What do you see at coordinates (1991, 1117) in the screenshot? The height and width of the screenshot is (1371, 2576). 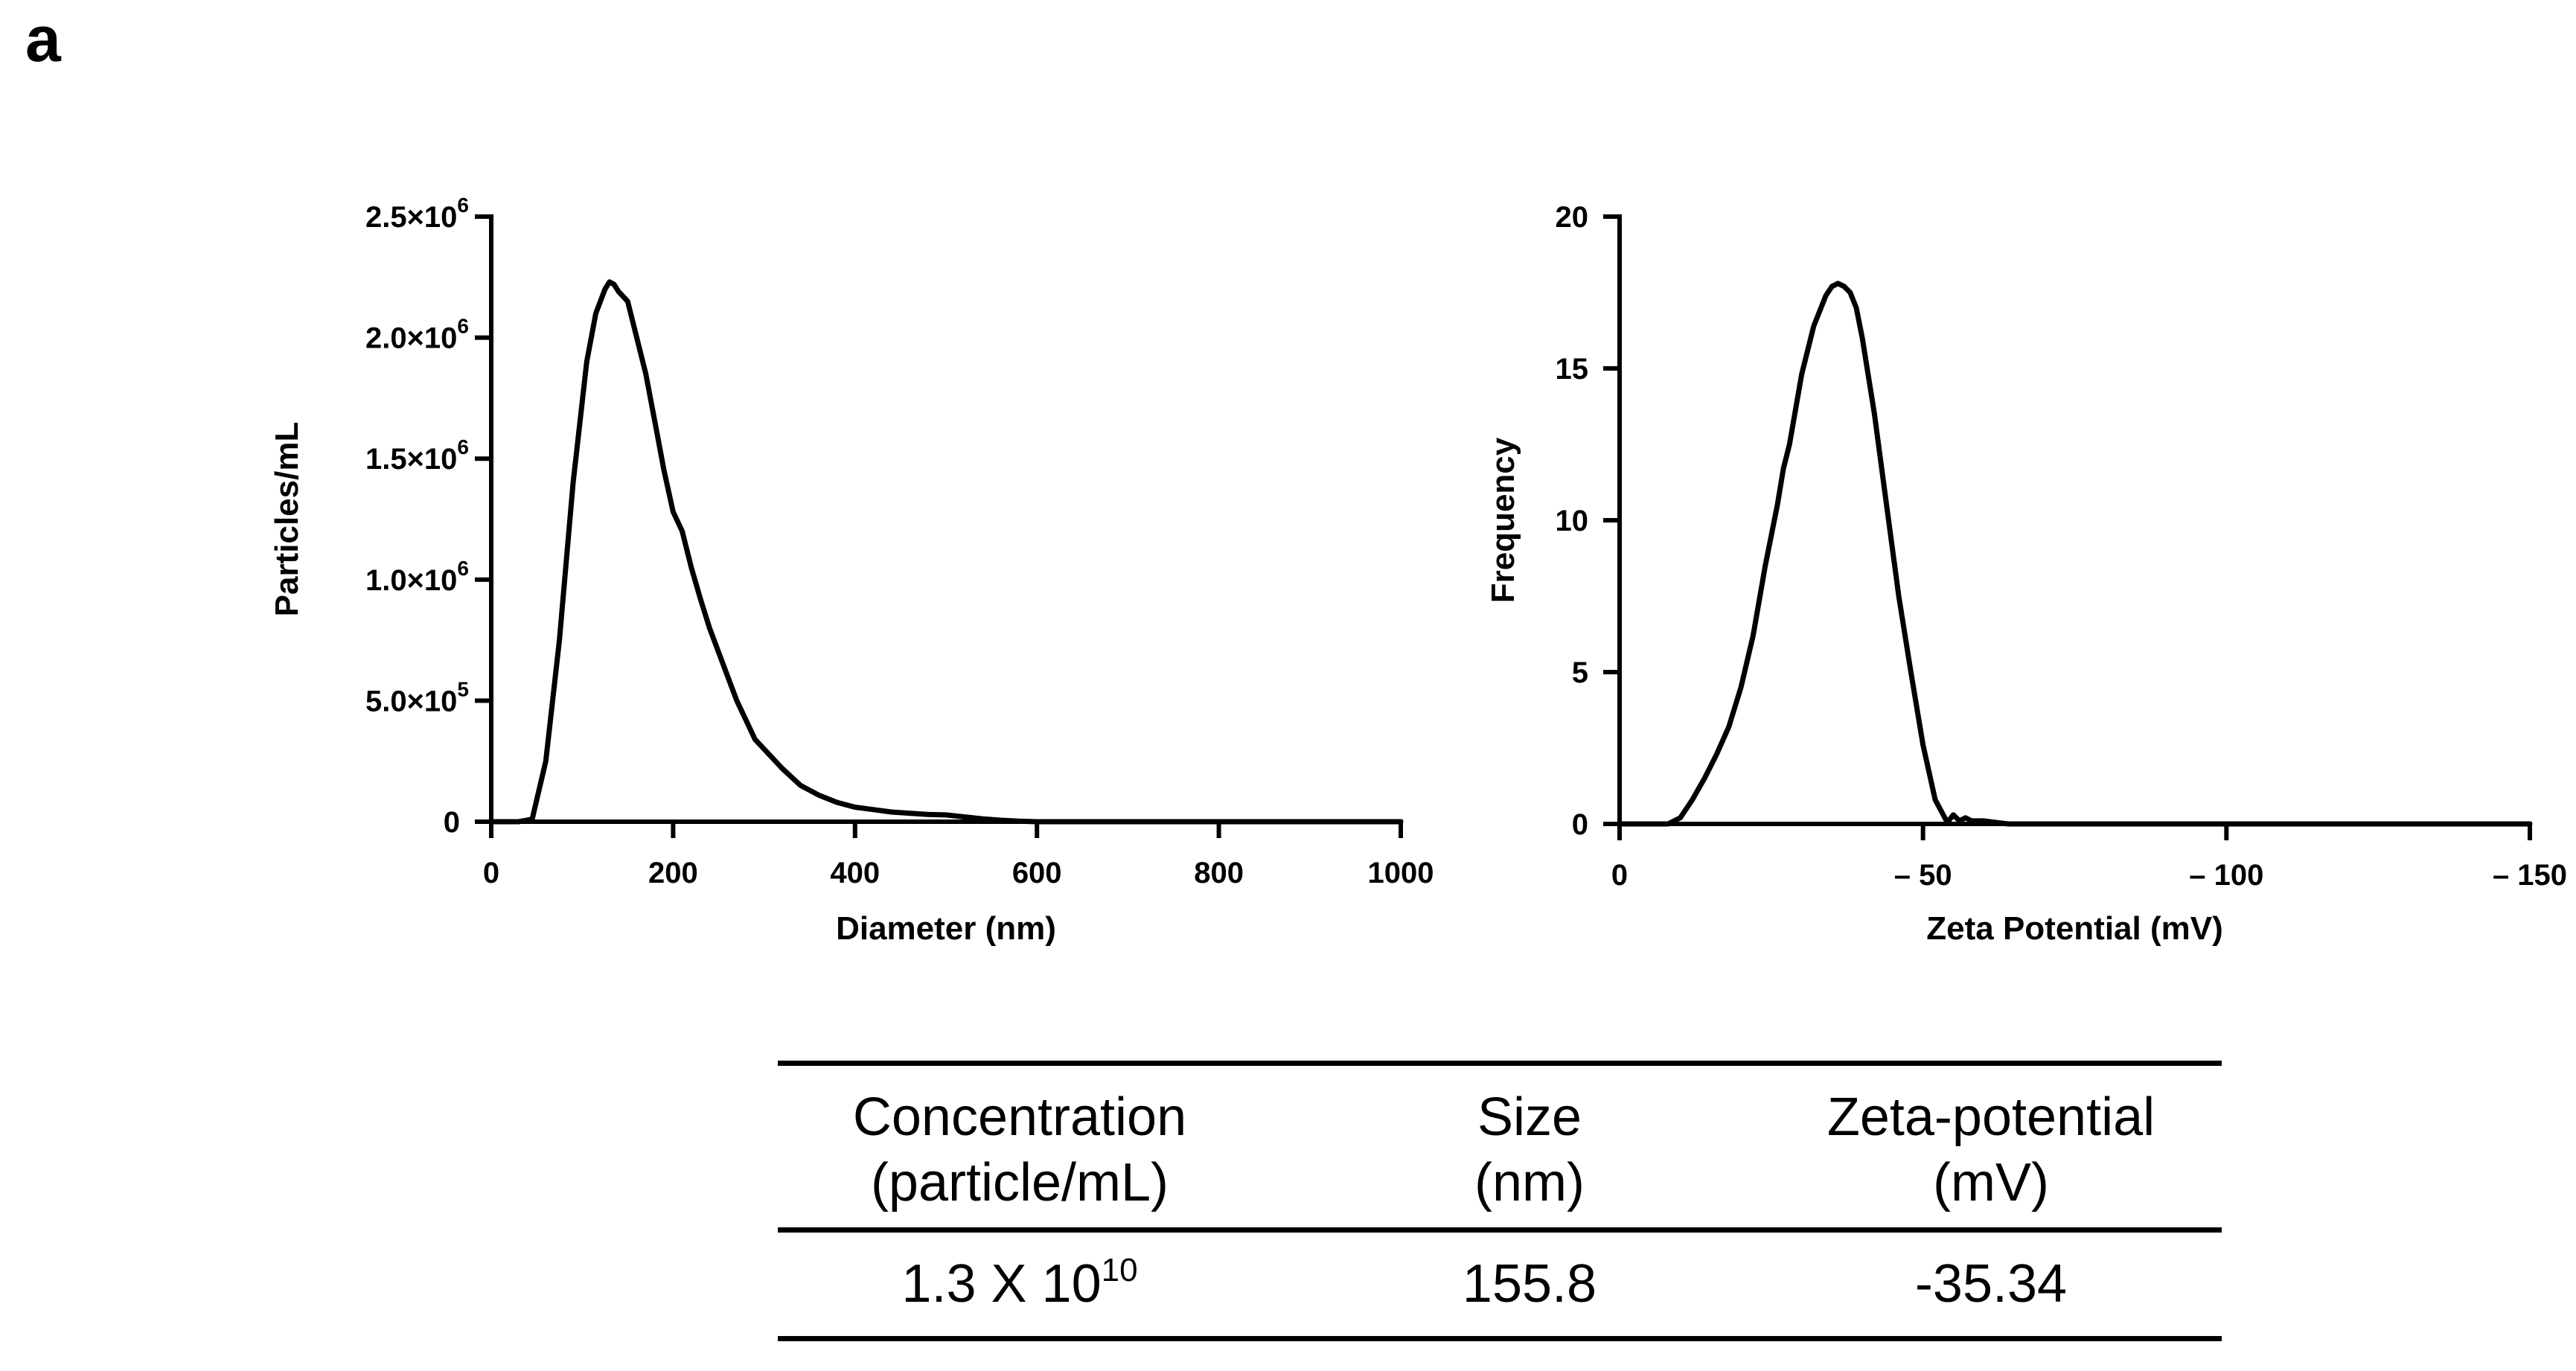 I see `header-zeta-line1: Zeta-potential` at bounding box center [1991, 1117].